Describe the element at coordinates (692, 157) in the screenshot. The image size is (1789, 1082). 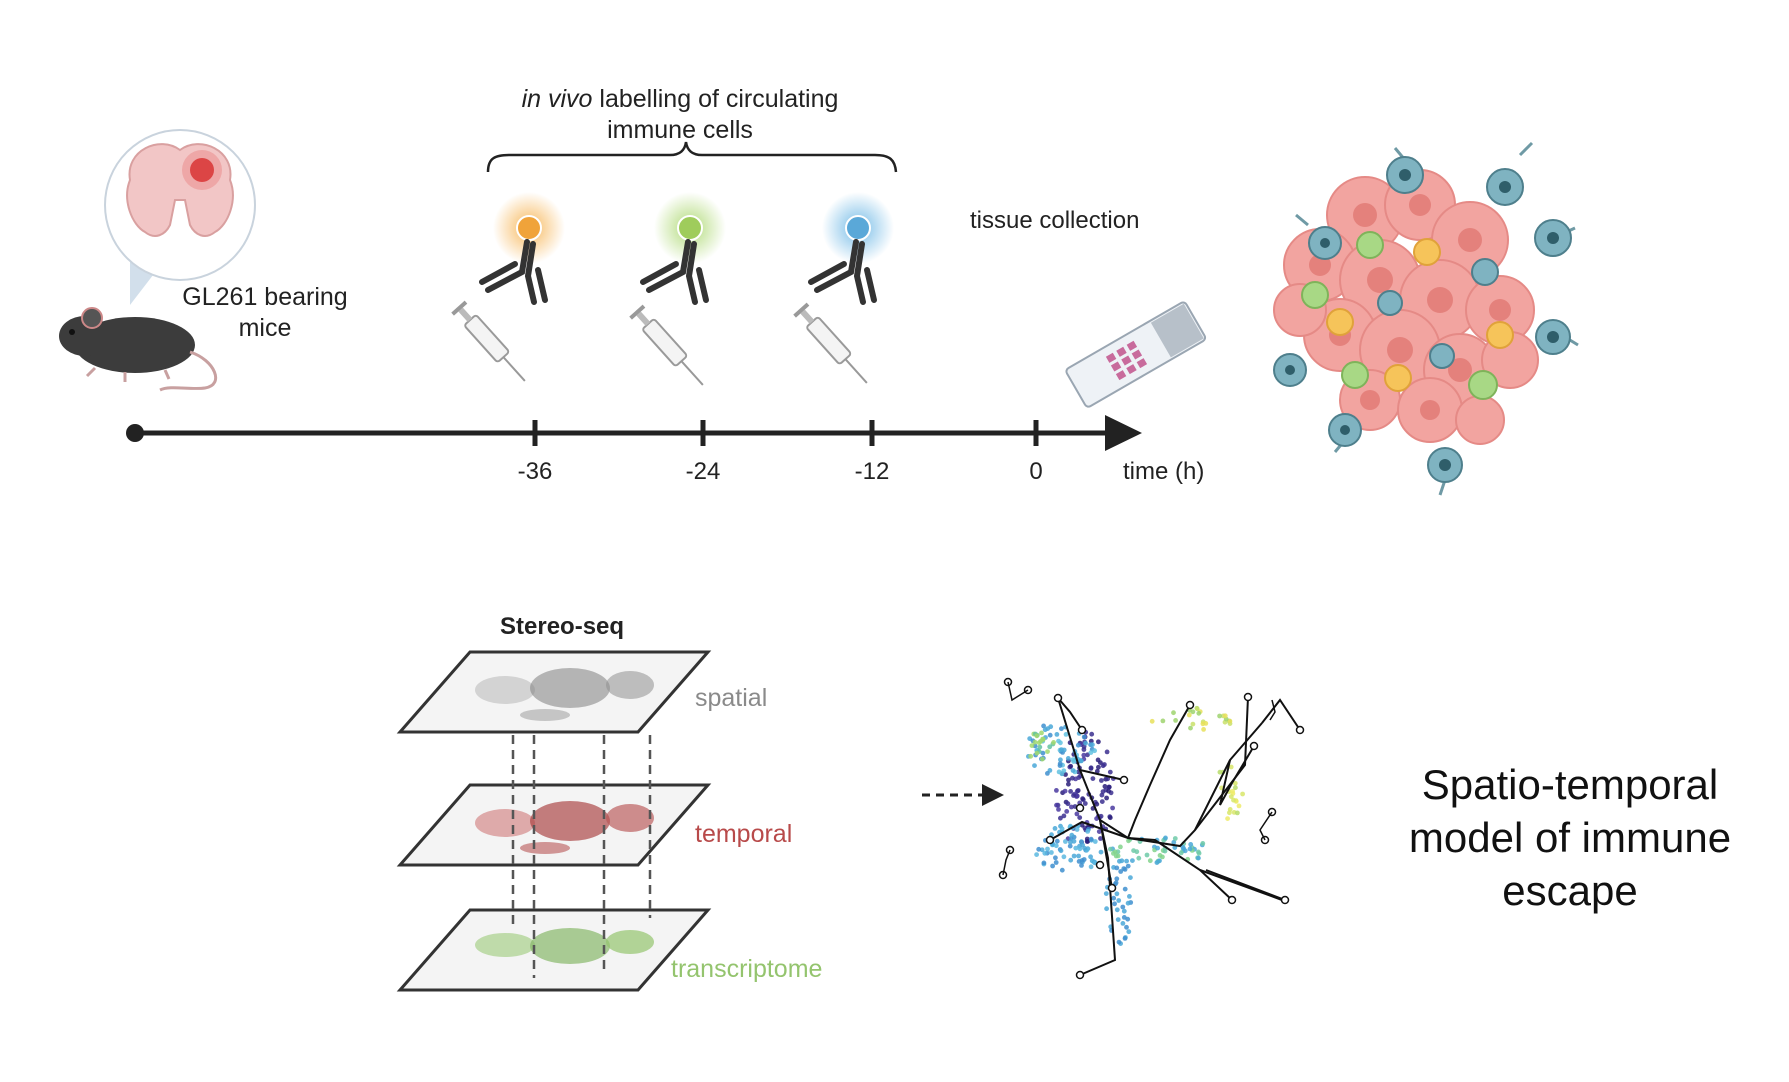
I see `labelling-brace` at that location.